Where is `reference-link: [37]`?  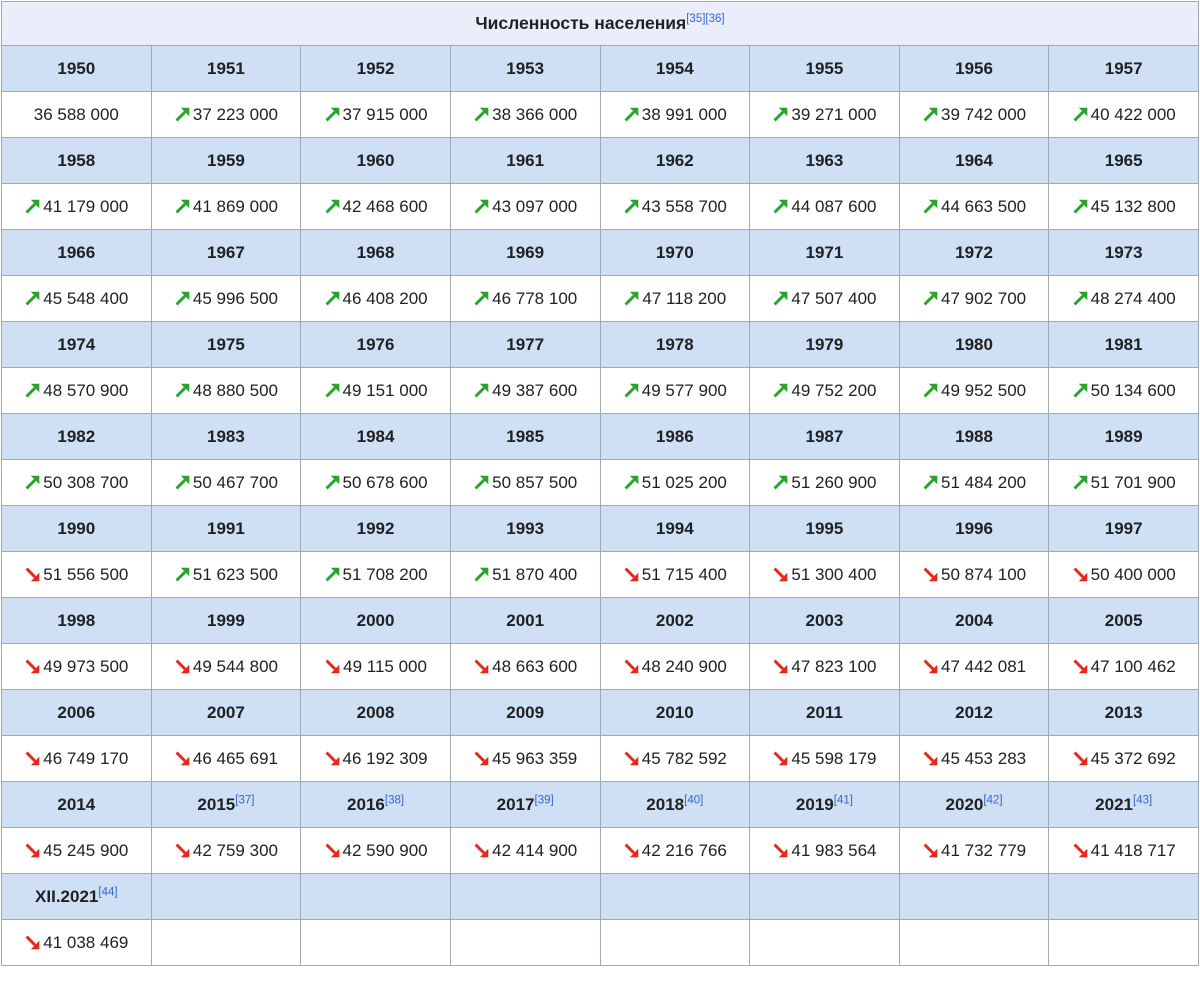
reference-link: [37] is located at coordinates (245, 799).